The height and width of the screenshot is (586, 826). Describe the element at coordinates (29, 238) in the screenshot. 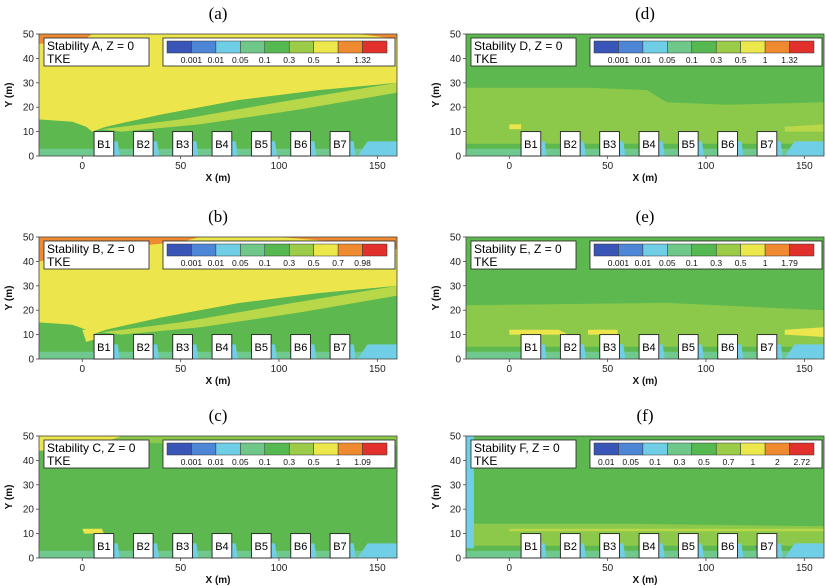

I see `y-tick-label: 50` at that location.